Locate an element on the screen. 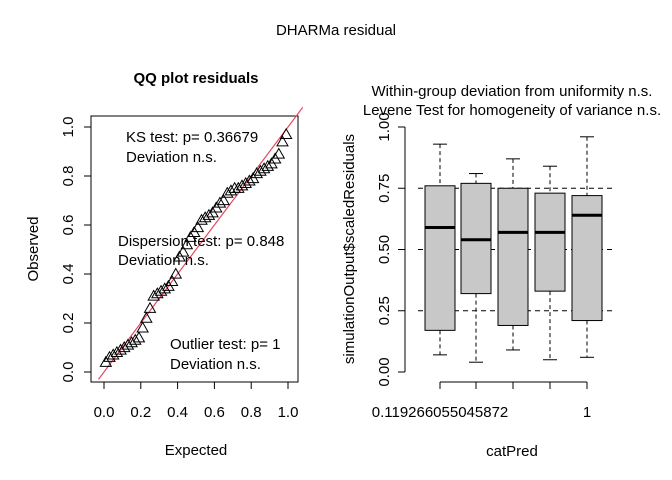 The height and width of the screenshot is (480, 672). qq-x-tick-label: 0.6 is located at coordinates (214, 412).